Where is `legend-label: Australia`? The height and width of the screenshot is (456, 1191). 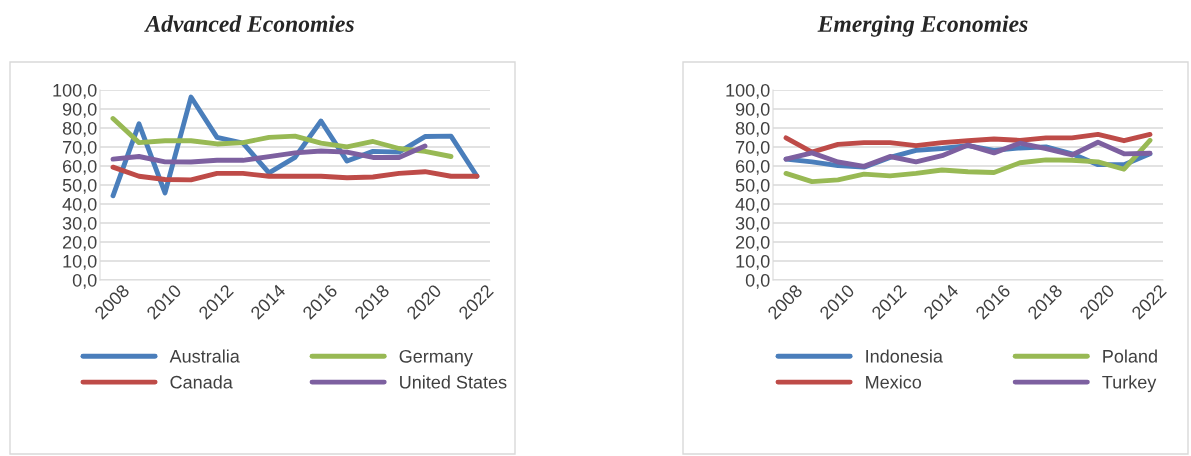
legend-label: Australia is located at coordinates (204, 356).